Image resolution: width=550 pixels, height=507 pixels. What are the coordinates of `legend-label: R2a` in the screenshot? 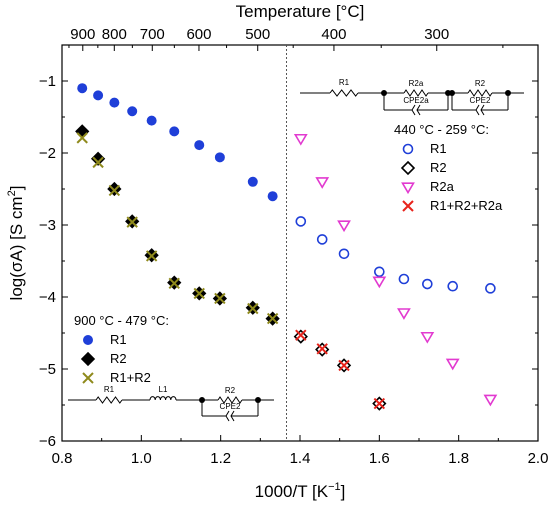 It's located at (442, 186).